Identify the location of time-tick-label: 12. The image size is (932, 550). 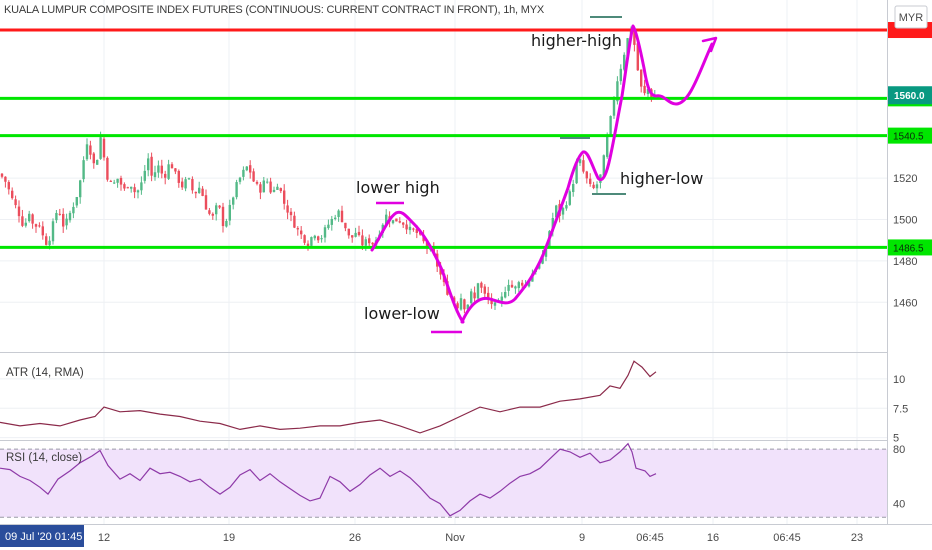
(104, 538).